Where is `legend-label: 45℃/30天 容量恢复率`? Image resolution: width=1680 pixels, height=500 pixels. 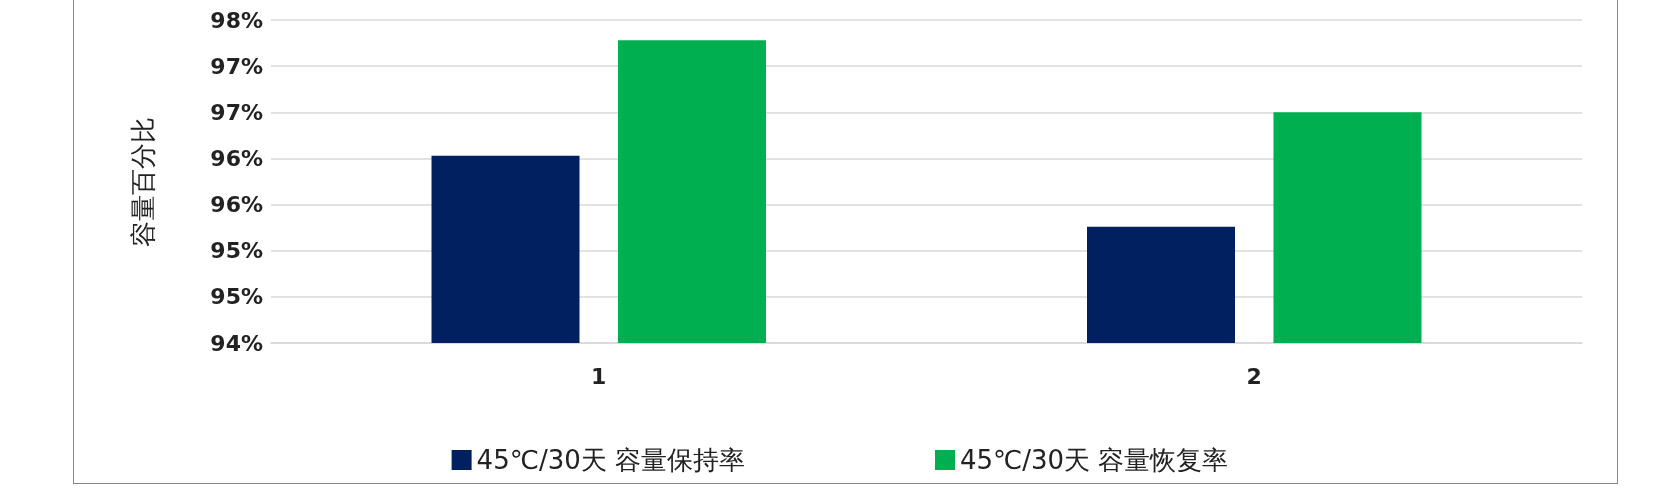 legend-label: 45℃/30天 容量恢复率 is located at coordinates (1094, 460).